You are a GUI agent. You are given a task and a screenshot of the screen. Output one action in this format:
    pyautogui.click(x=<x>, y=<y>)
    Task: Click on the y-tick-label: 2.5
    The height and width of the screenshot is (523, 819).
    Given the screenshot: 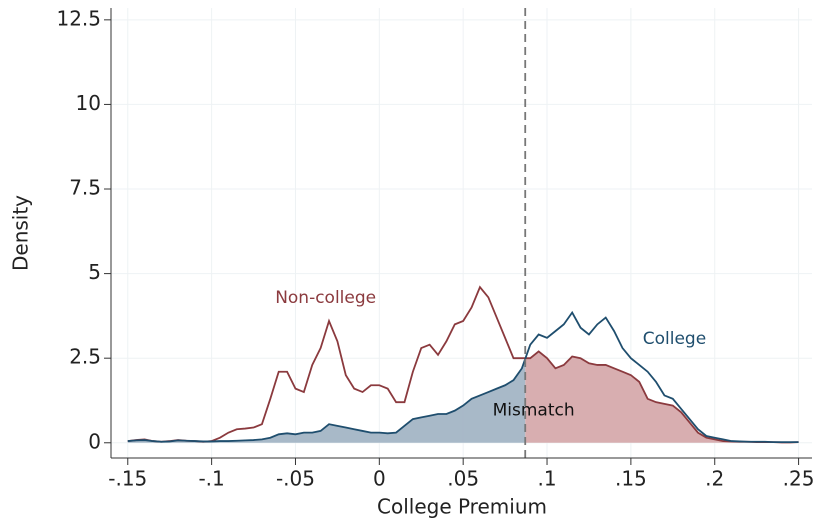 What is the action you would take?
    pyautogui.click(x=85, y=357)
    